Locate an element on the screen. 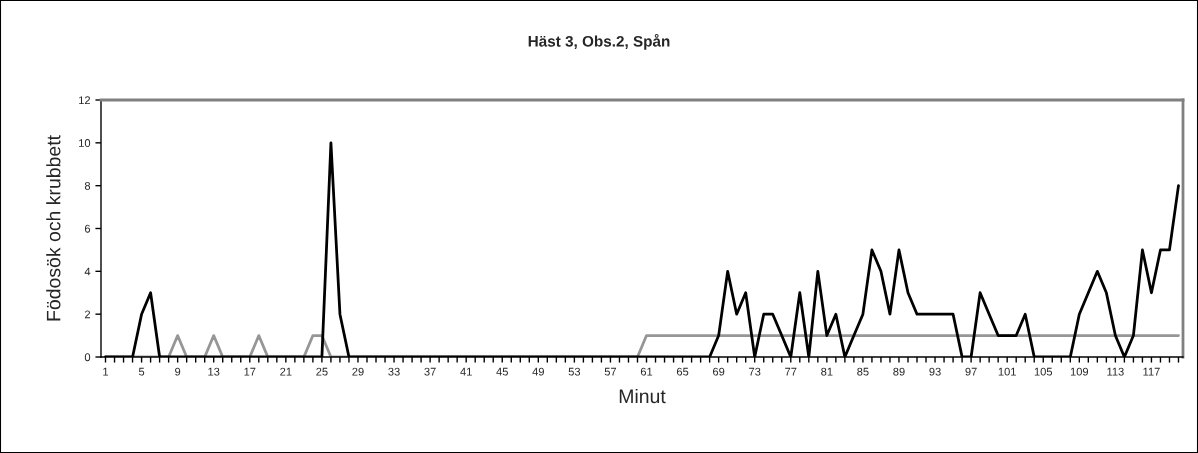  x-tick-label: 101 is located at coordinates (1007, 371).